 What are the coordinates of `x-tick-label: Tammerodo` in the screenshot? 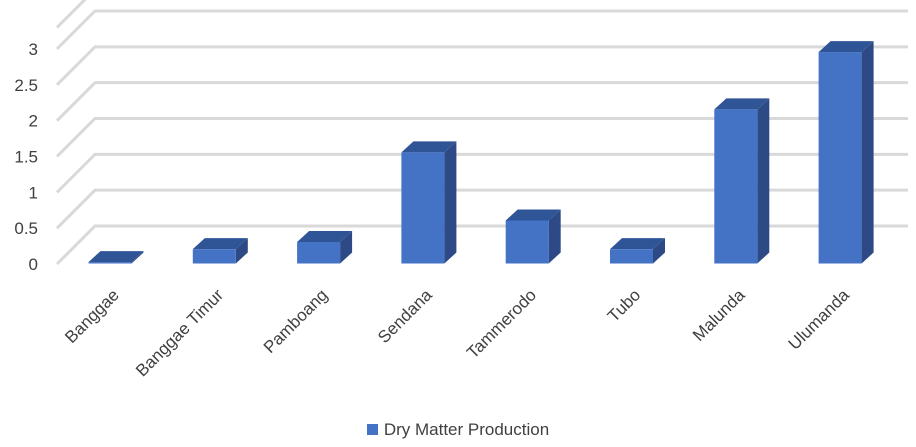 It's located at (501, 323).